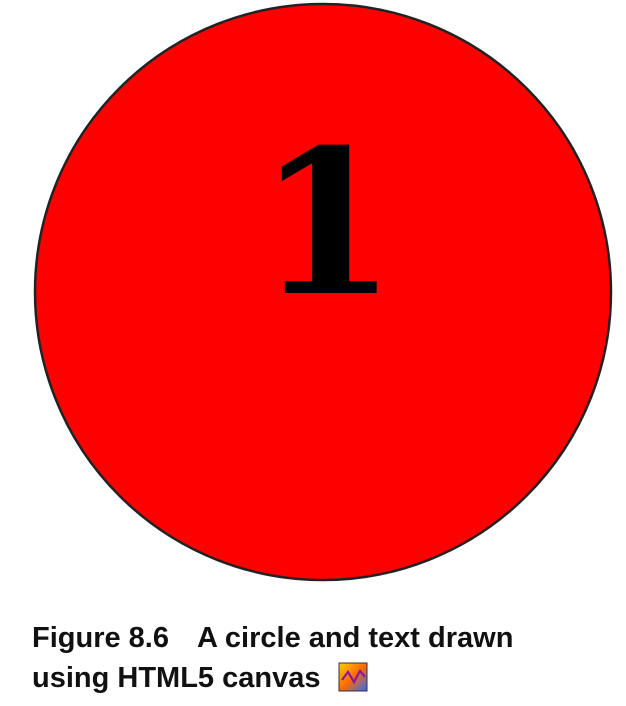  What do you see at coordinates (176, 678) in the screenshot?
I see `caption-line-2: using HTML5 canvas` at bounding box center [176, 678].